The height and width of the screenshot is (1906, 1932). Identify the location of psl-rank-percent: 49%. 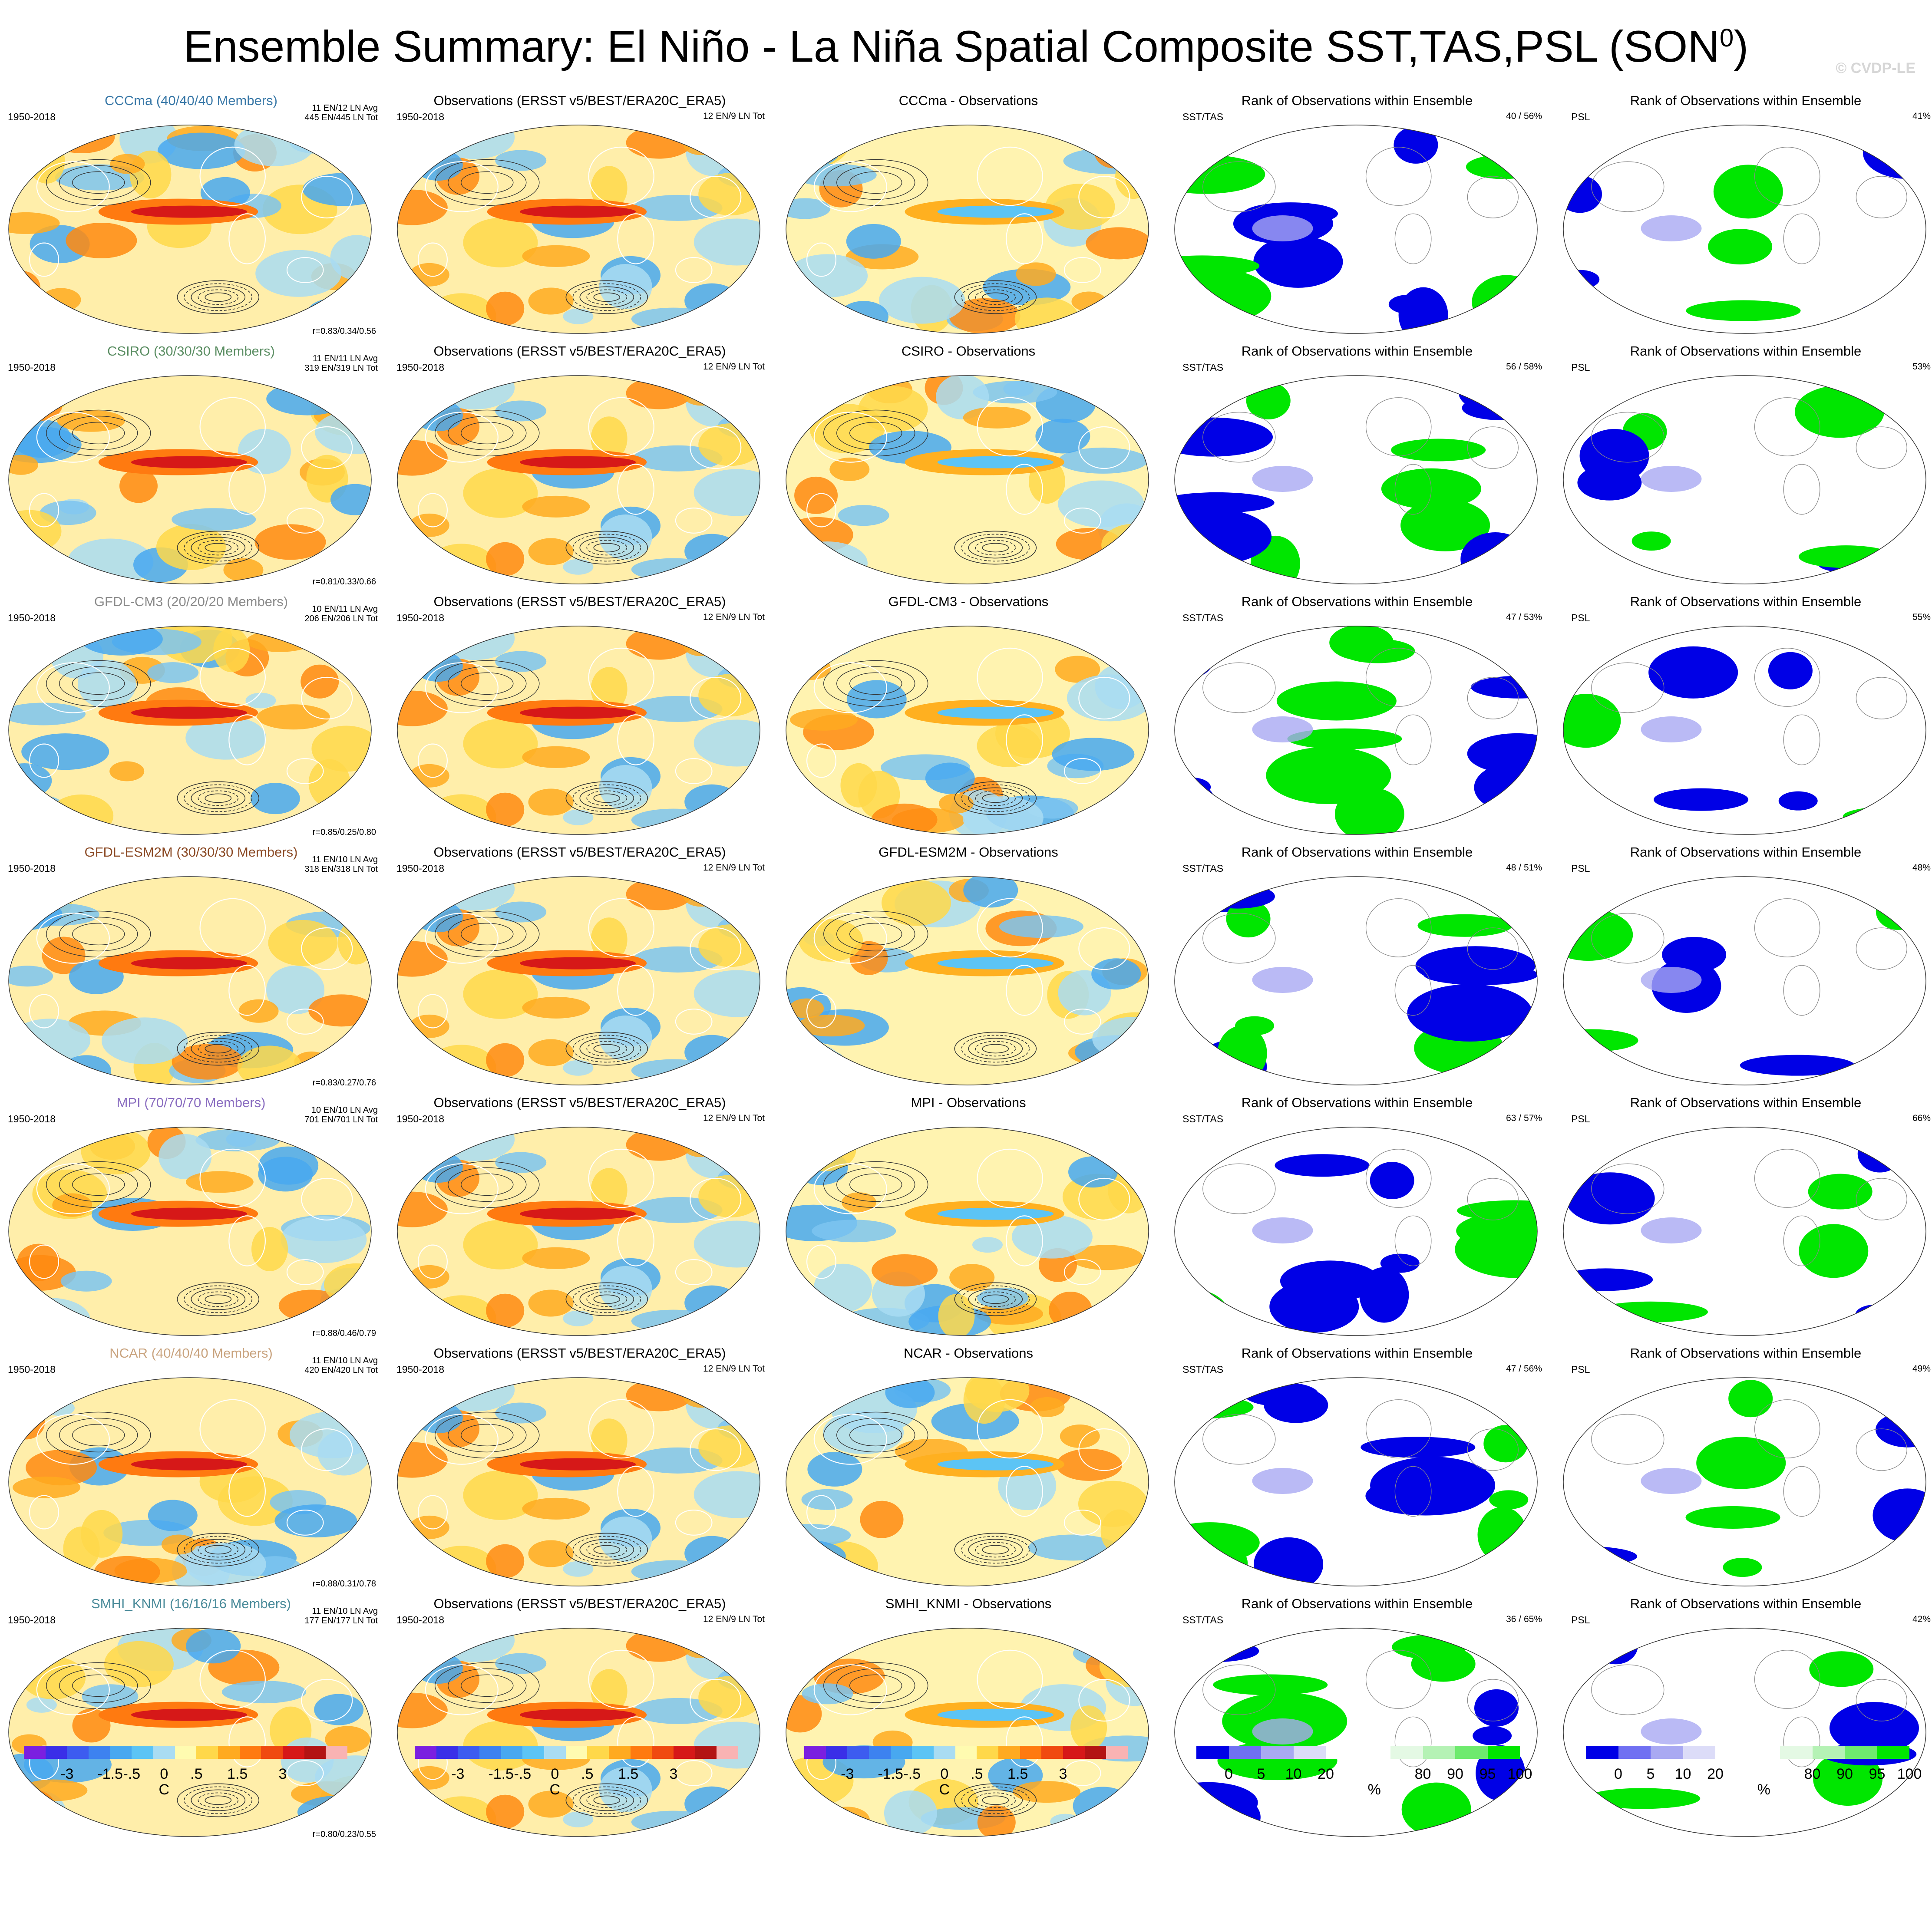
(1921, 1369).